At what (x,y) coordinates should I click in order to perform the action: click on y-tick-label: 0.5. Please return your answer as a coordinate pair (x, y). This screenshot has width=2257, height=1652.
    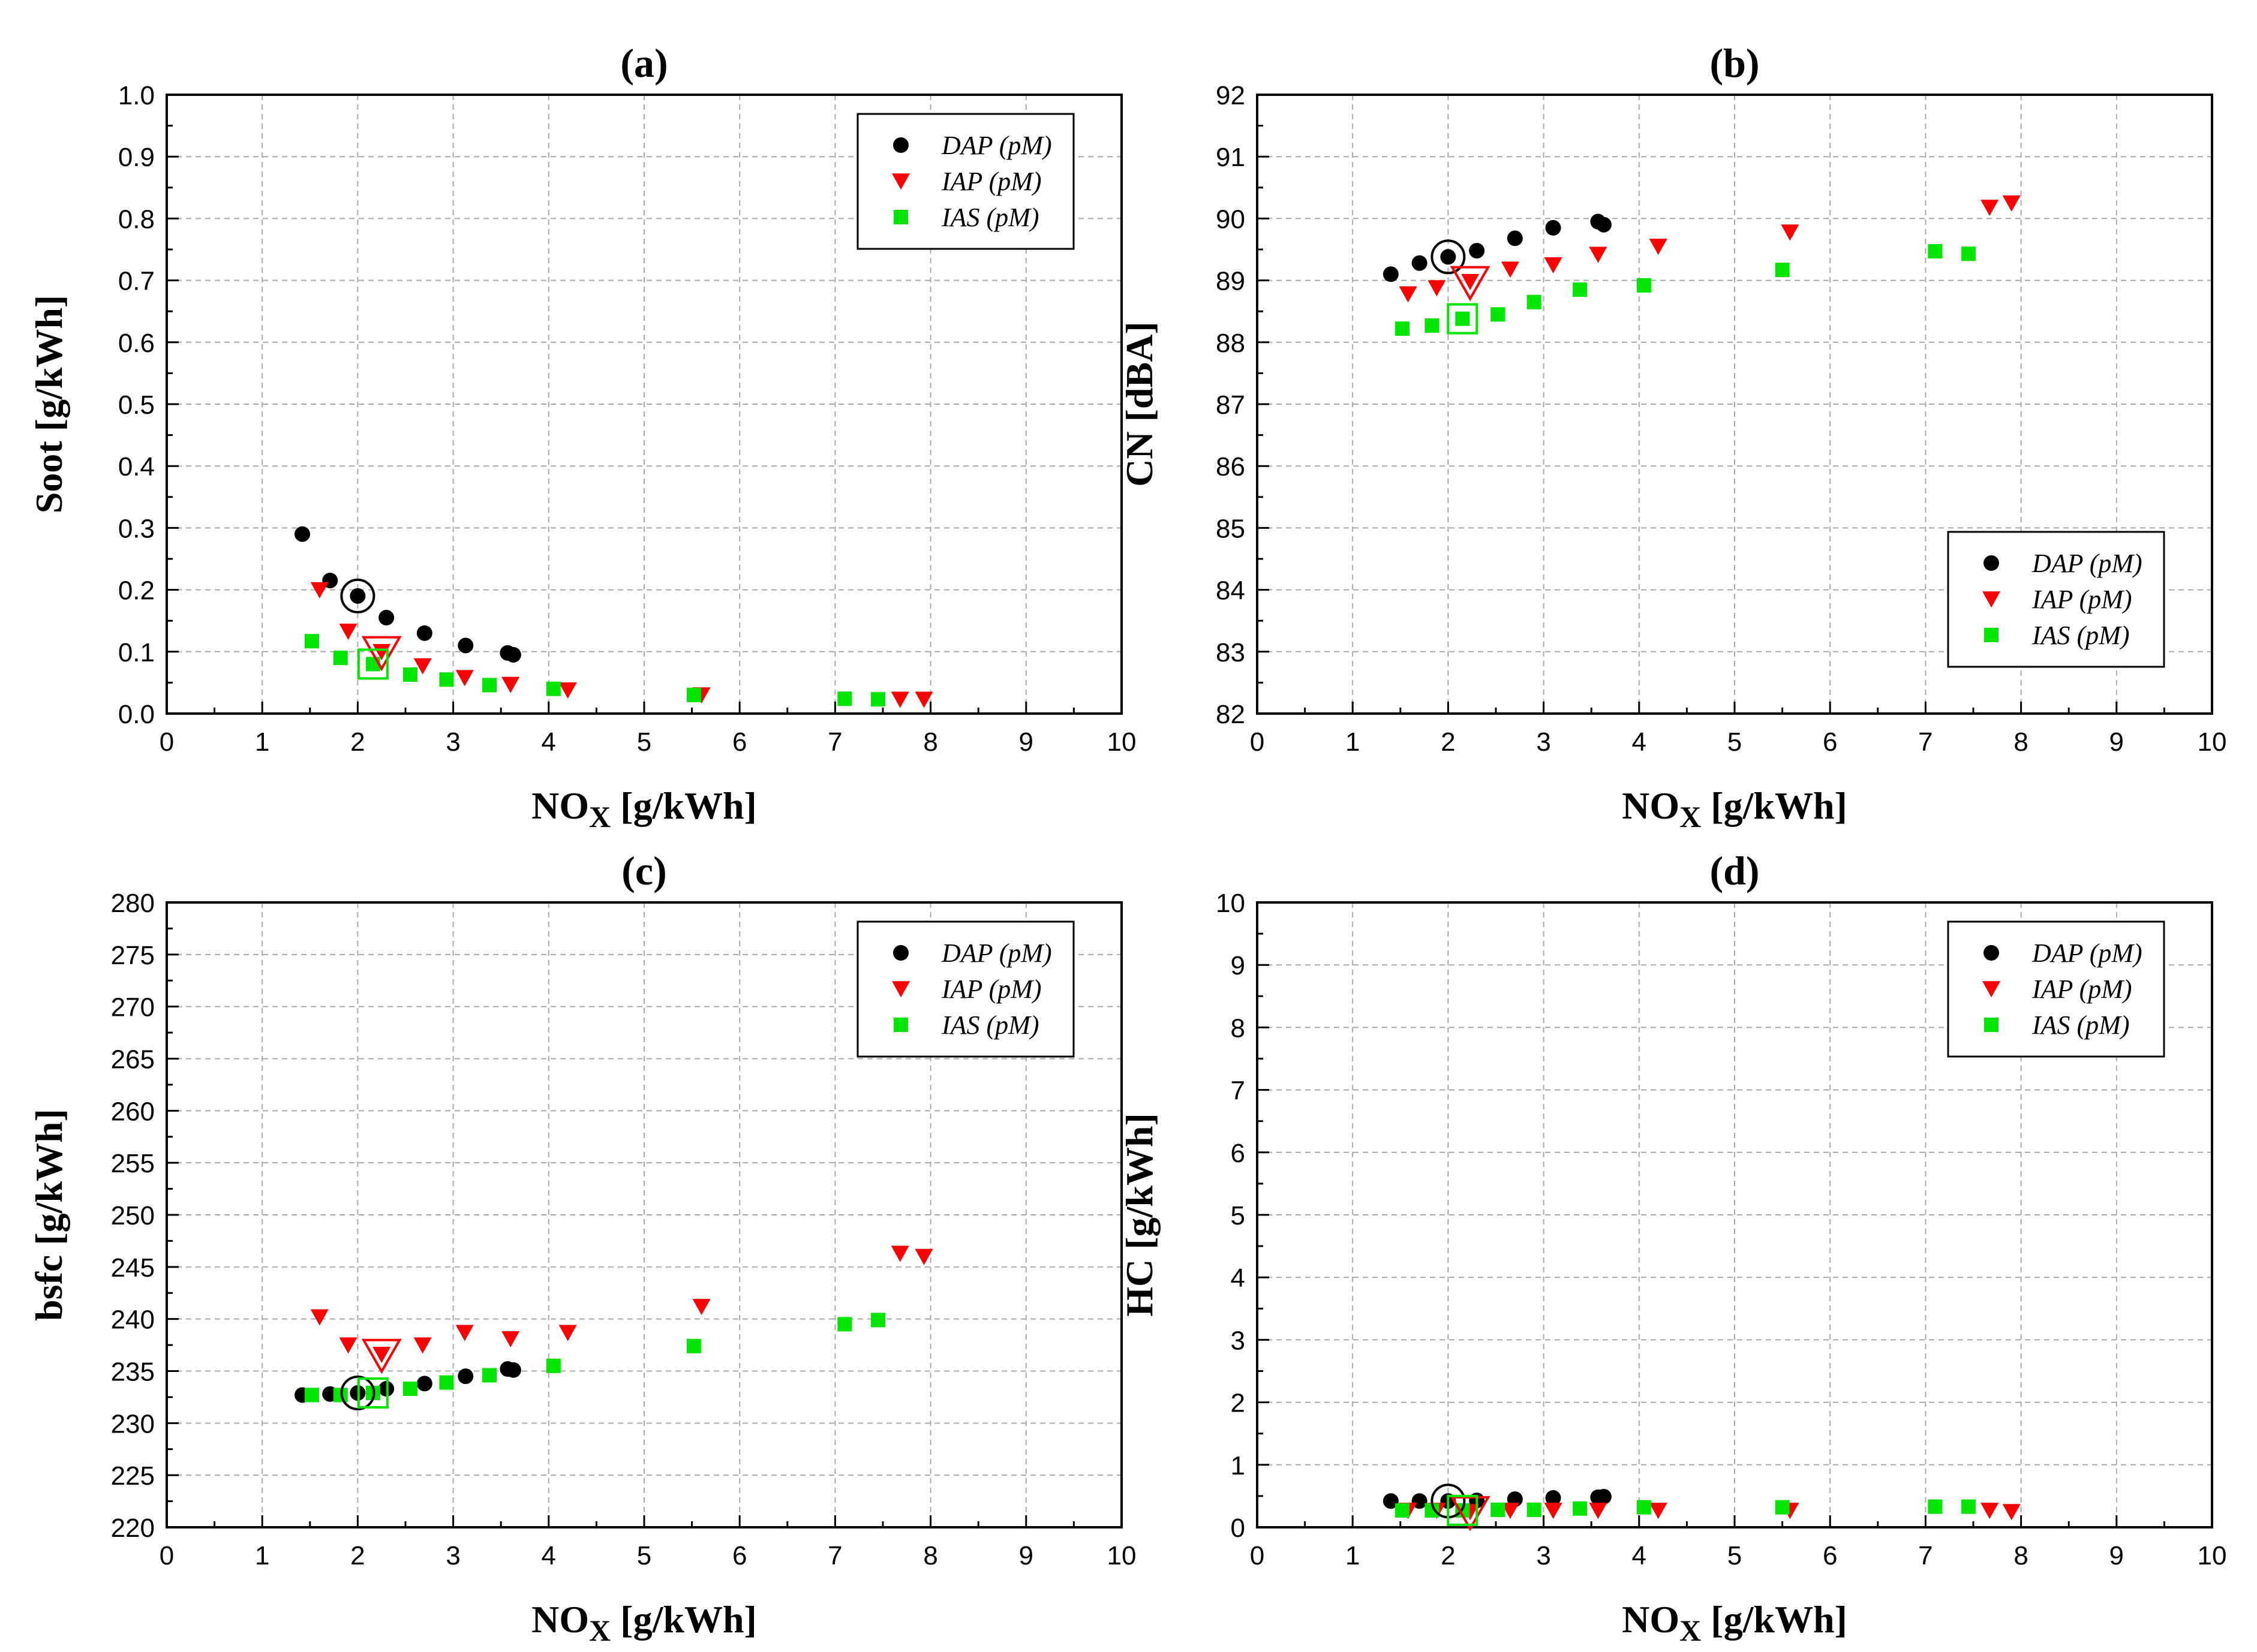
    Looking at the image, I should click on (136, 405).